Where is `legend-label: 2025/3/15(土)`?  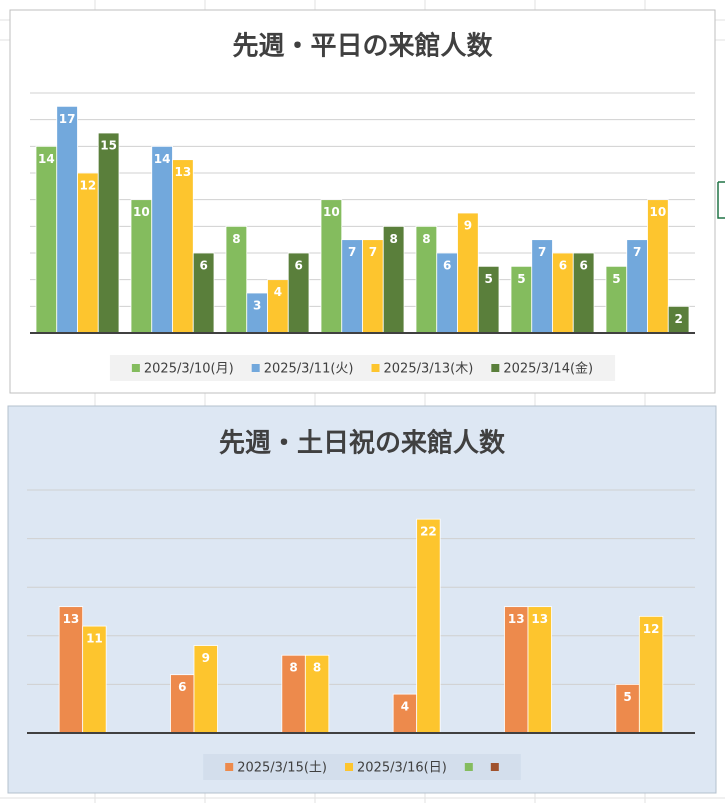
legend-label: 2025/3/15(土) is located at coordinates (282, 768).